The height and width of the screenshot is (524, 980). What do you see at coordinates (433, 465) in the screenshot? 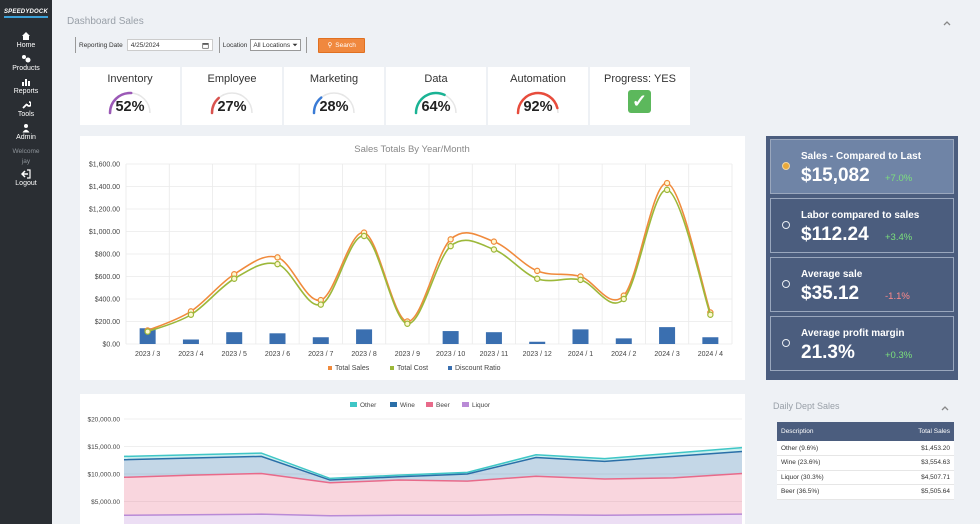
I see `area-line-wine` at bounding box center [433, 465].